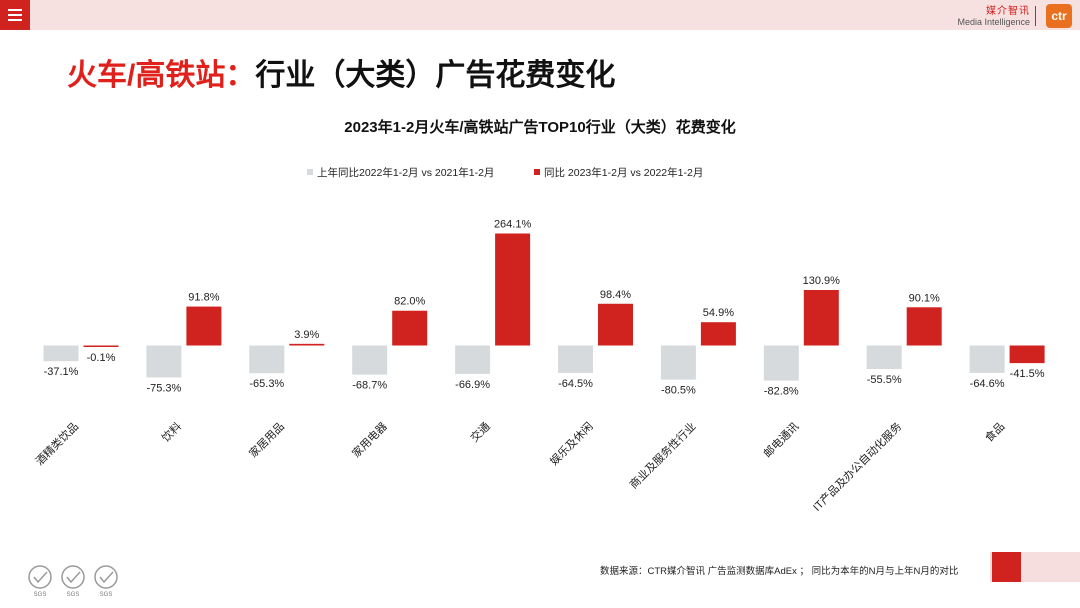 The image size is (1080, 608). I want to click on category-label-7: 邮电通讯, so click(781, 440).